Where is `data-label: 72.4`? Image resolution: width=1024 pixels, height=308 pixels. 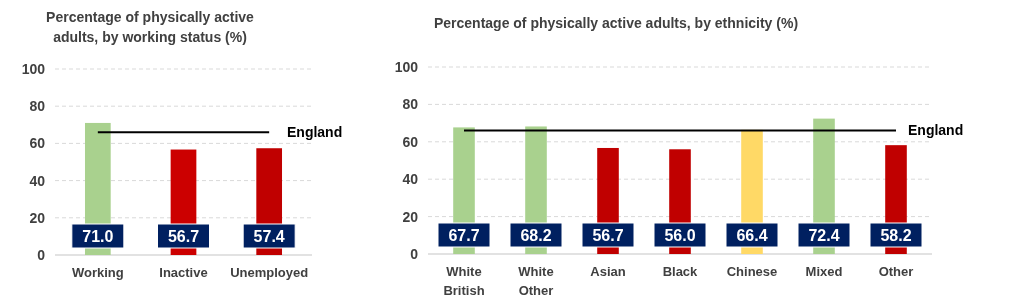 data-label: 72.4 is located at coordinates (824, 235).